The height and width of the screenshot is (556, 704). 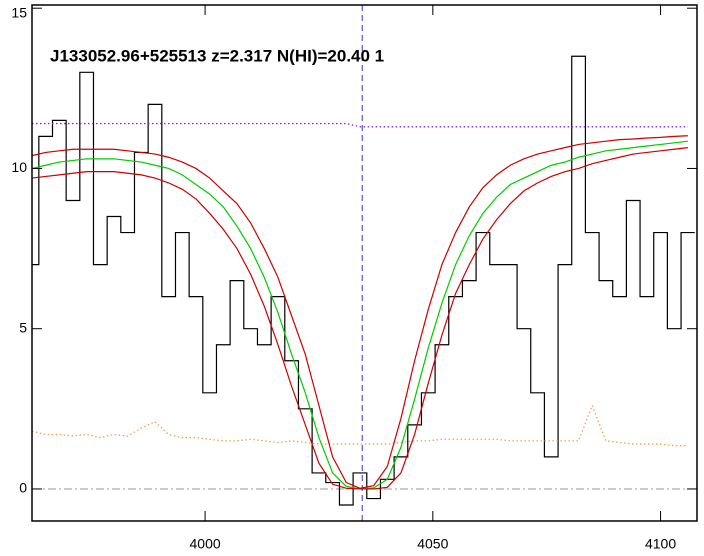 What do you see at coordinates (19, 167) in the screenshot?
I see `y-tick-label: 10` at bounding box center [19, 167].